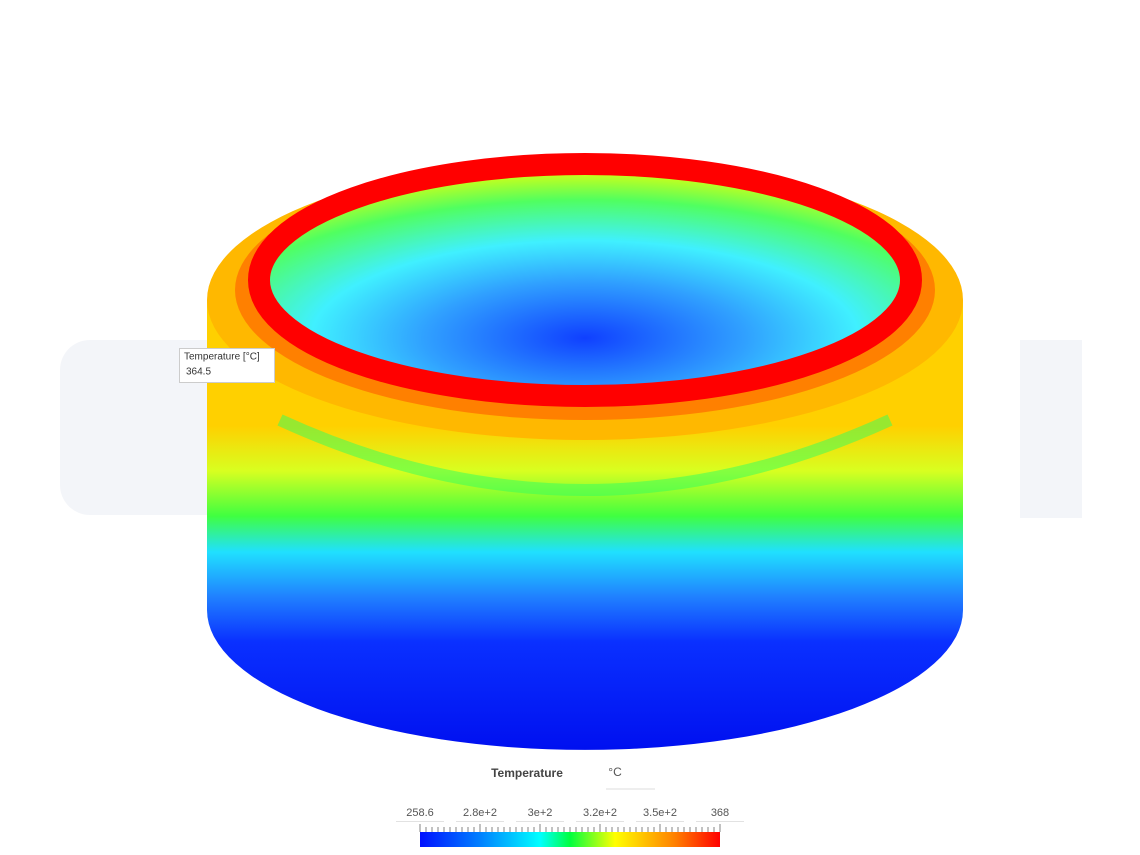 The height and width of the screenshot is (855, 1140). What do you see at coordinates (540, 813) in the screenshot?
I see `colorbar-tick-label: 3e+2` at bounding box center [540, 813].